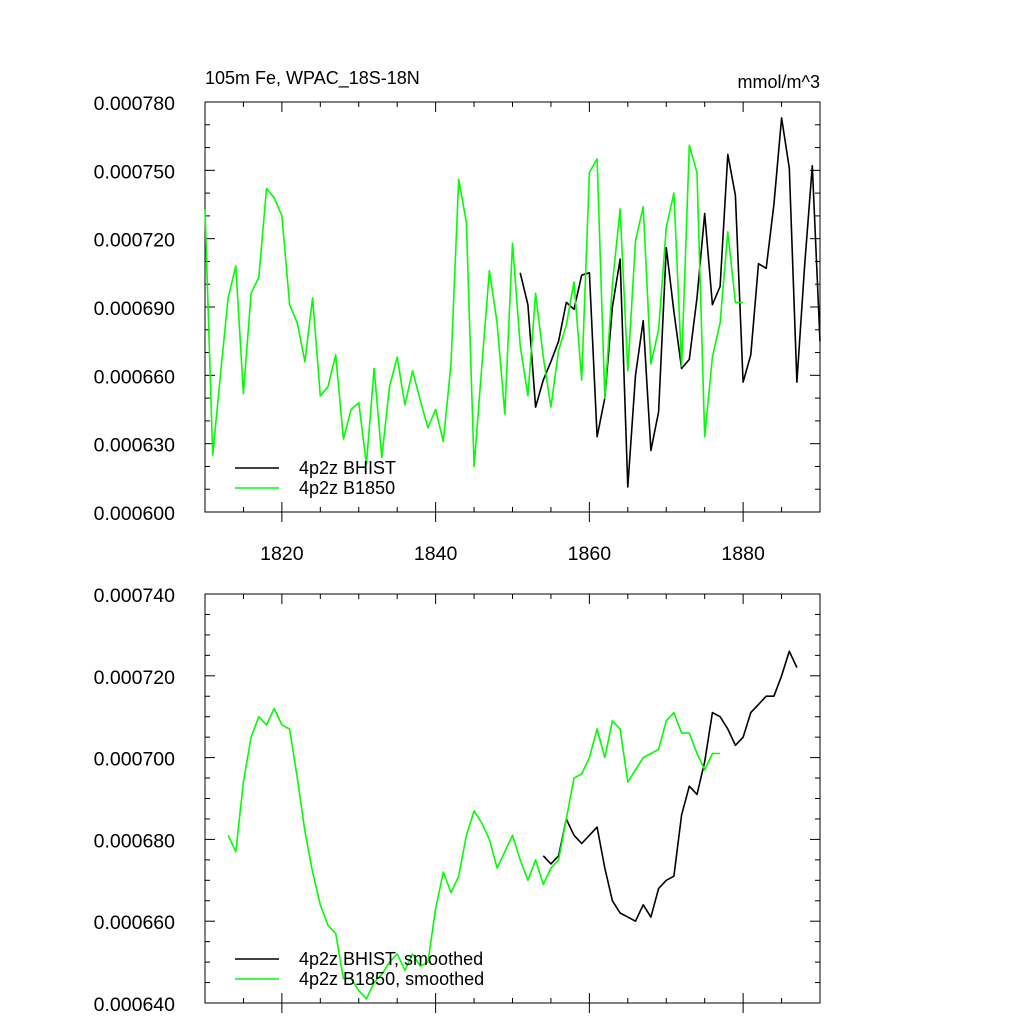 The image size is (1024, 1029). Describe the element at coordinates (134, 514) in the screenshot. I see `y-tick-label: 0.000600` at that location.